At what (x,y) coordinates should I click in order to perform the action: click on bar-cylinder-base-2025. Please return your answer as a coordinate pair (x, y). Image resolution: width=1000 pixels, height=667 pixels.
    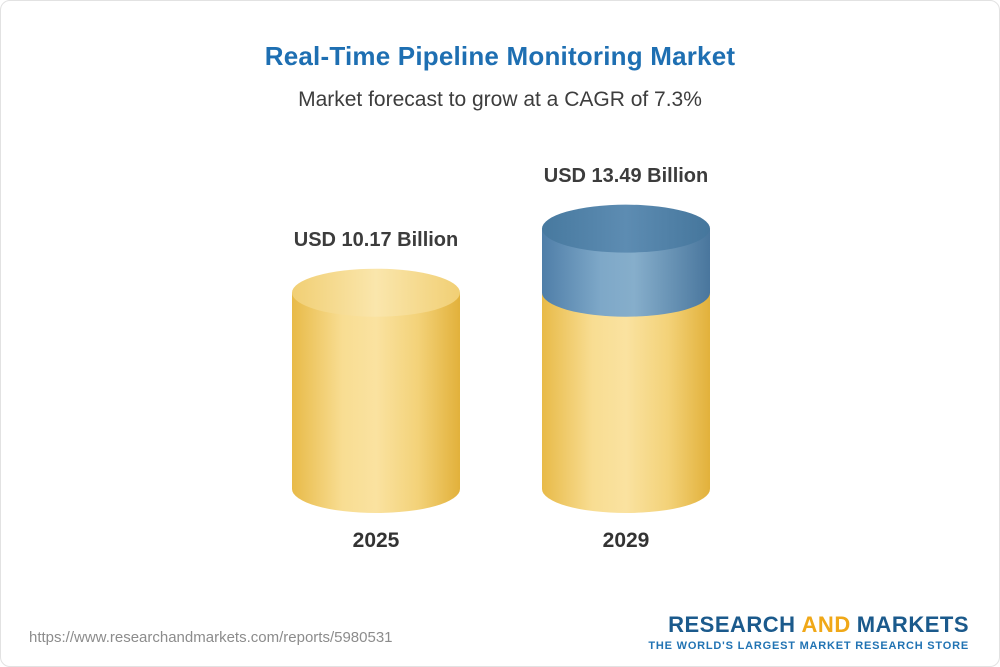
    Looking at the image, I should click on (376, 402).